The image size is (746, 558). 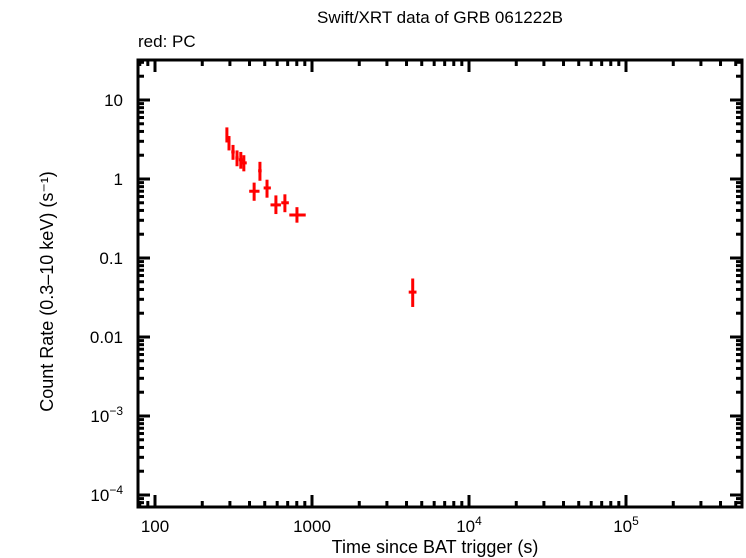 What do you see at coordinates (118, 179) in the screenshot?
I see `y-tick-label: 1` at bounding box center [118, 179].